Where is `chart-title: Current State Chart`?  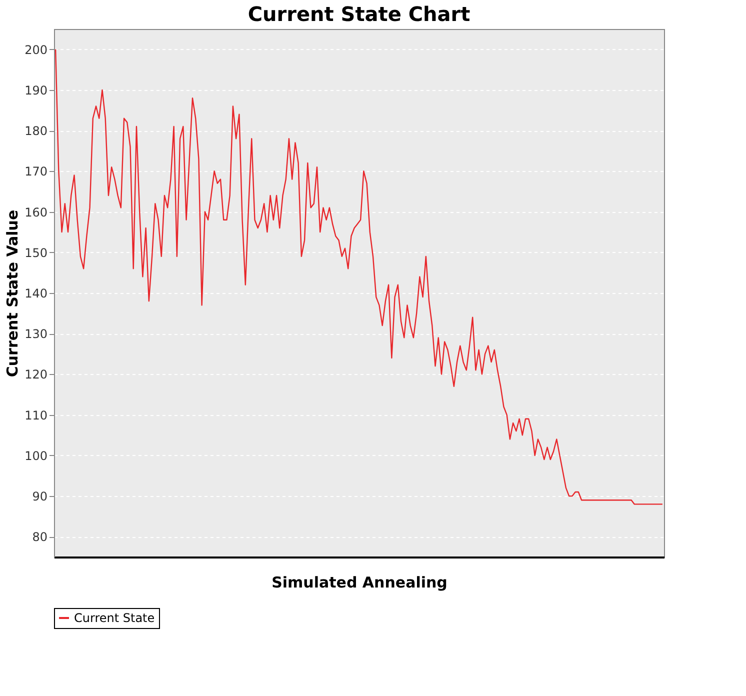
chart-title: Current State Chart is located at coordinates (359, 14).